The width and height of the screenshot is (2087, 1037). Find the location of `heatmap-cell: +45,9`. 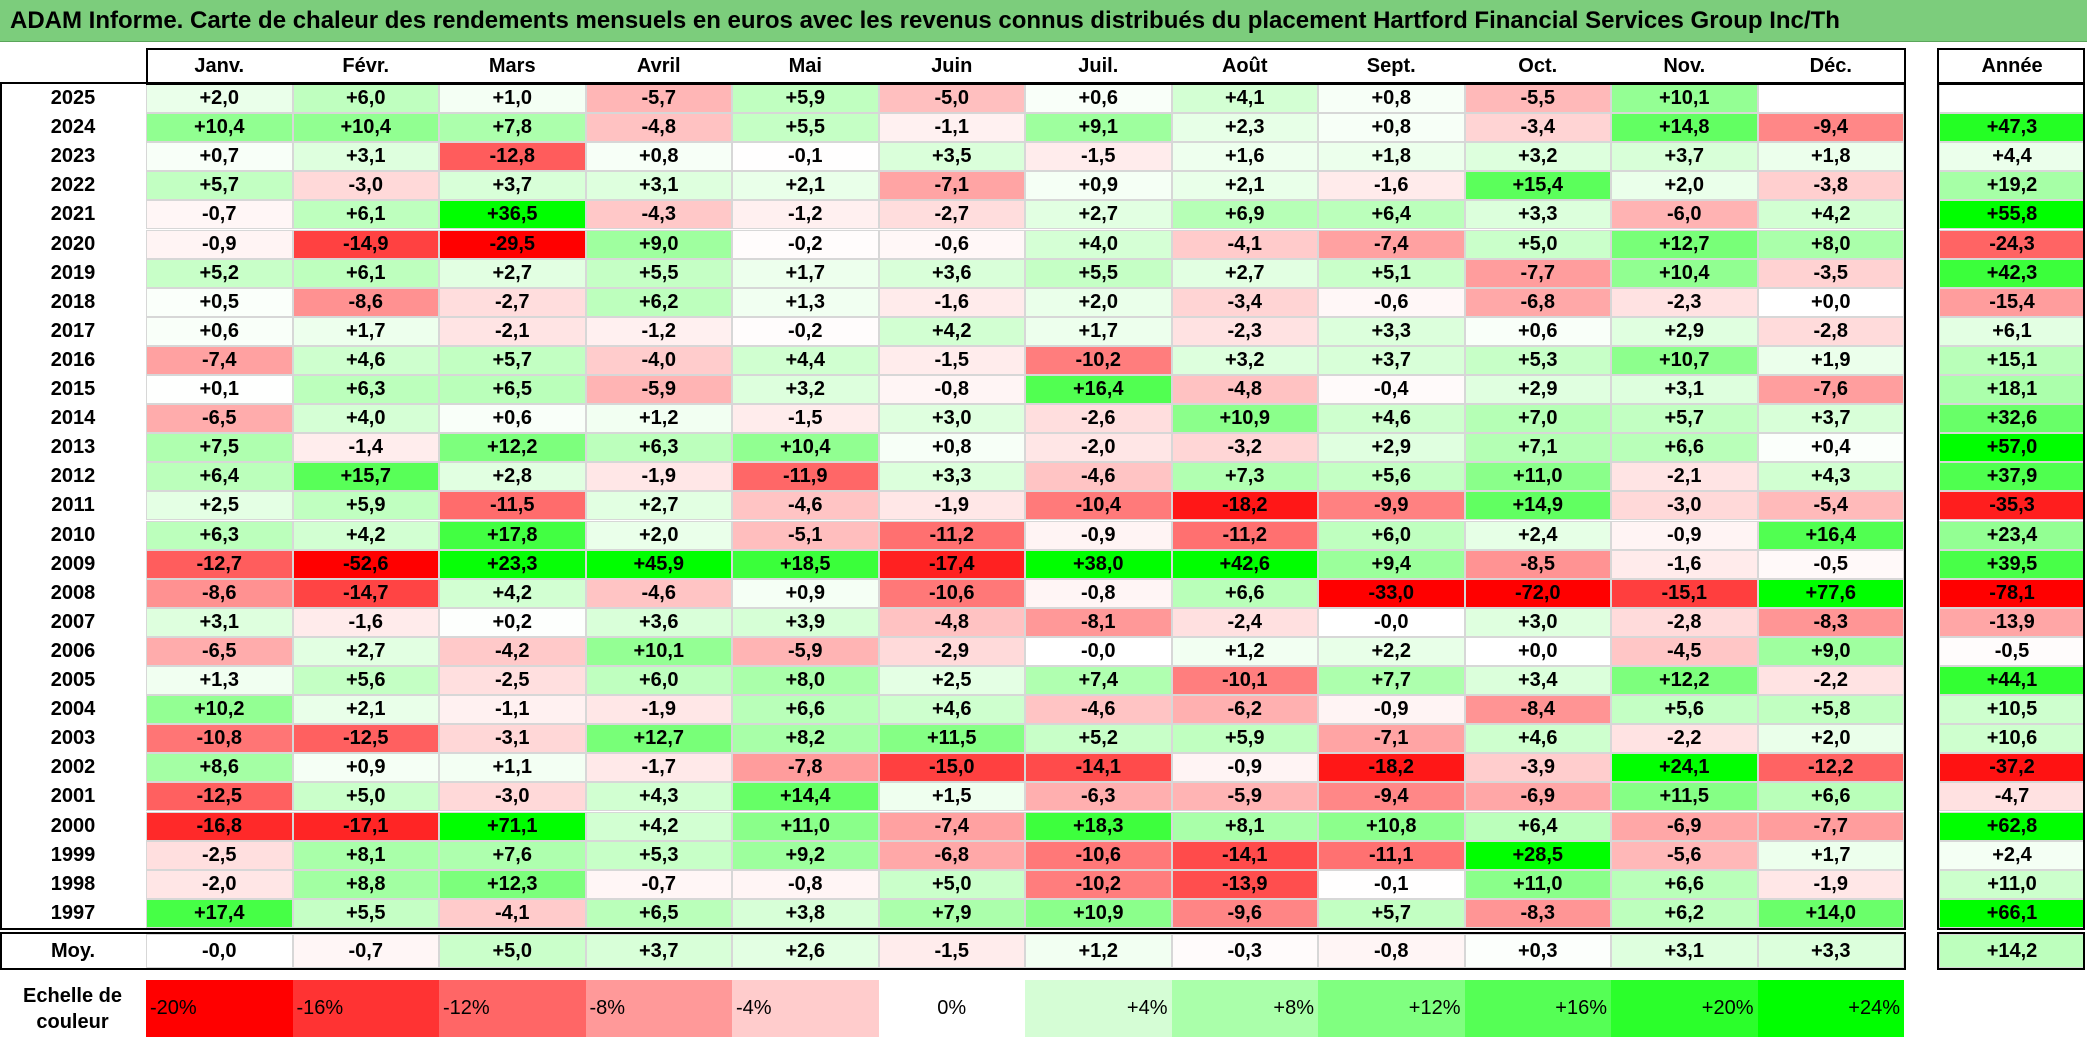

heatmap-cell: +45,9 is located at coordinates (658, 564).